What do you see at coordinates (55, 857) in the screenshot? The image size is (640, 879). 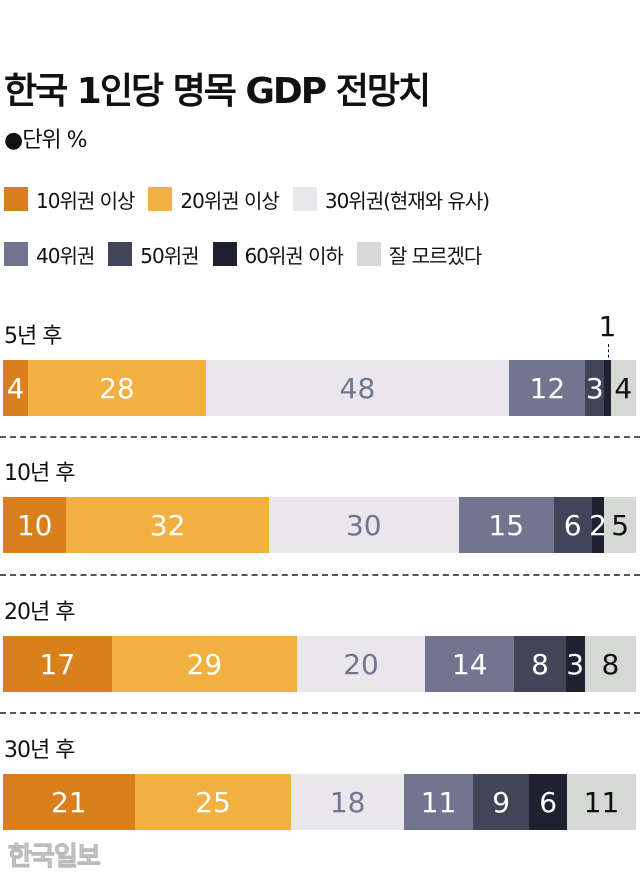 I see `publisher-watermark: 한국일보` at bounding box center [55, 857].